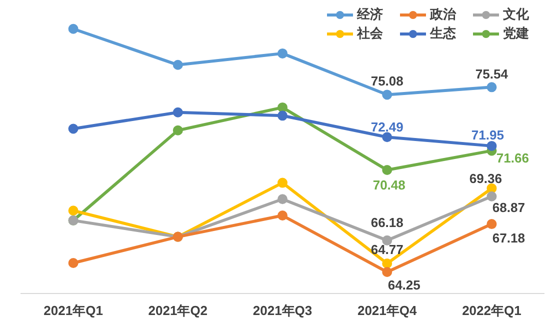  Describe the element at coordinates (515, 33) in the screenshot. I see `legend-label: 党建` at that location.